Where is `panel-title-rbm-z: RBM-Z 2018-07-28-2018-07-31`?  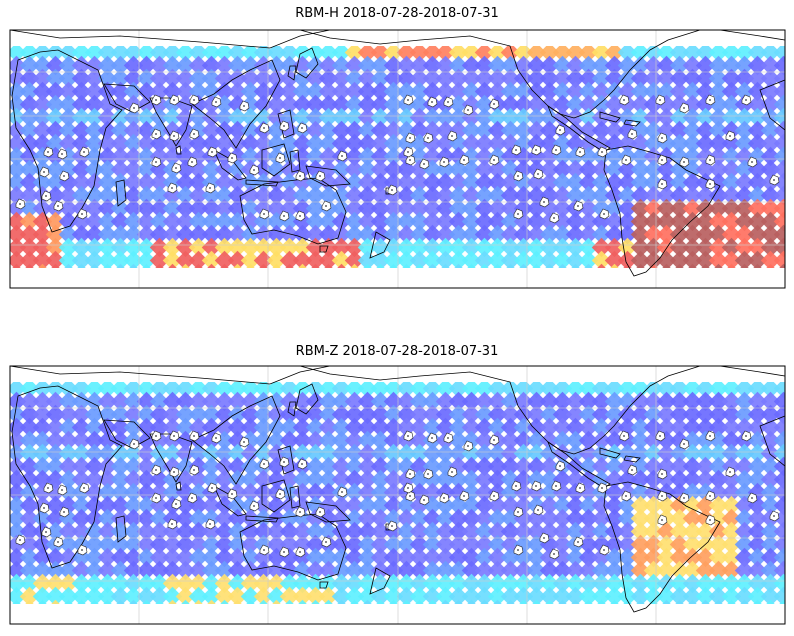
panel-title-rbm-z: RBM-Z 2018-07-28-2018-07-31 is located at coordinates (397, 351).